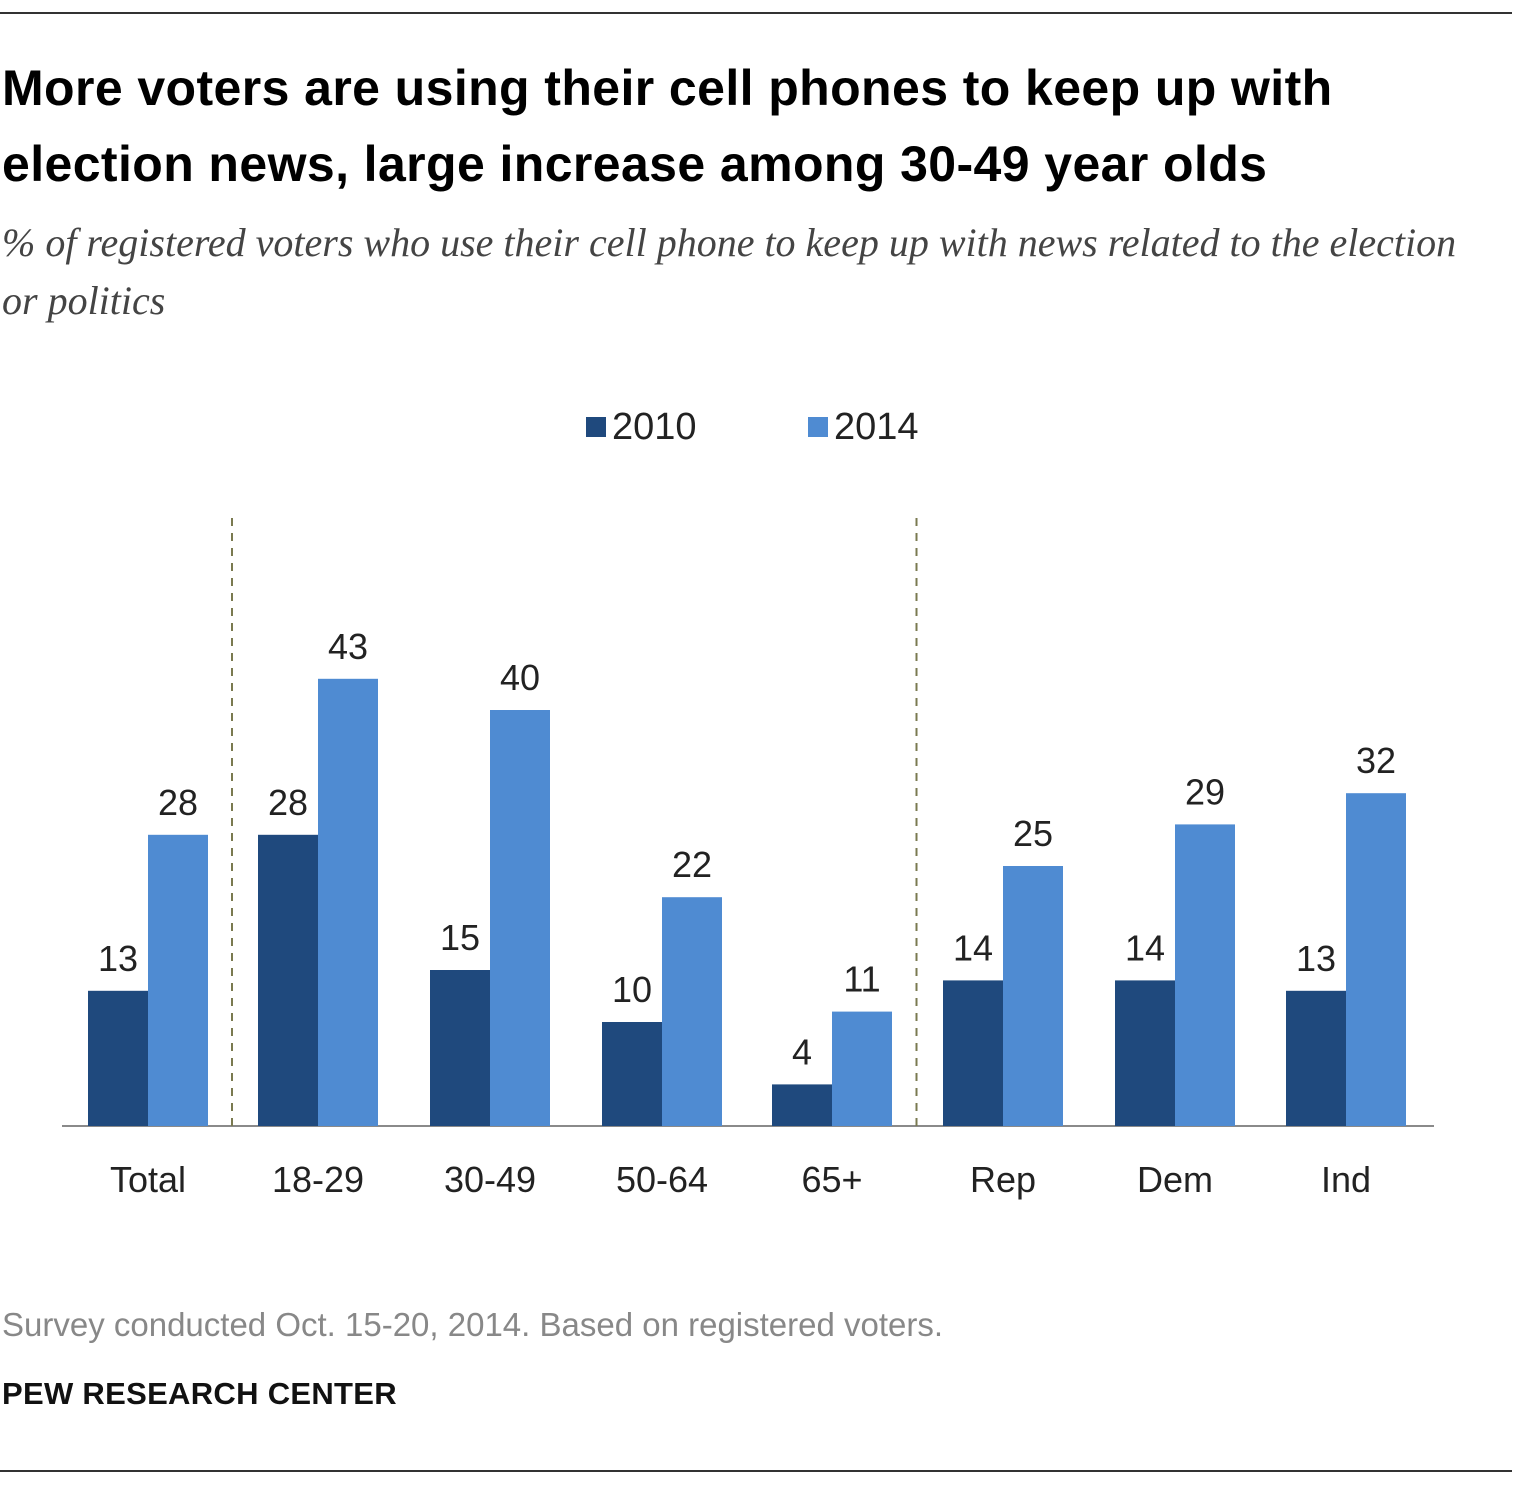 The image size is (1520, 1488). I want to click on data-label-2010-Total: 13, so click(118, 958).